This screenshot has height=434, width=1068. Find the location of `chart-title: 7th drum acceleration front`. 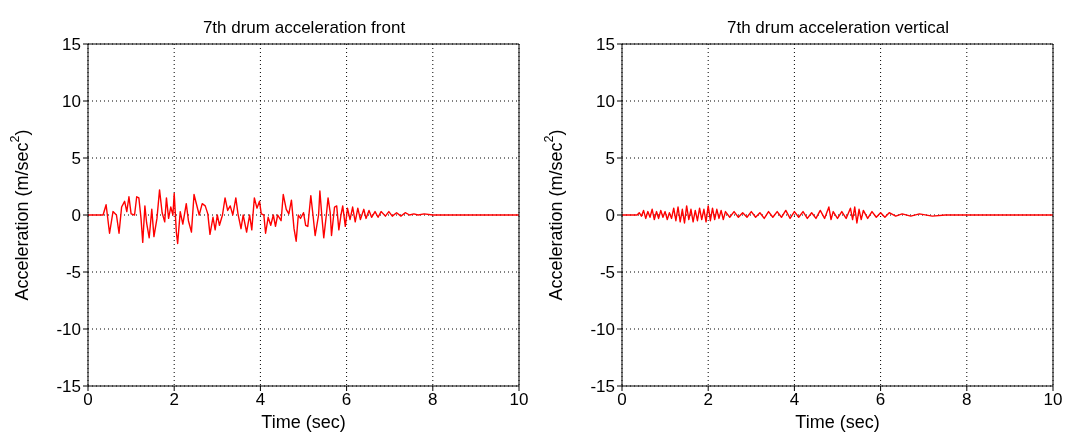

chart-title: 7th drum acceleration front is located at coordinates (304, 28).